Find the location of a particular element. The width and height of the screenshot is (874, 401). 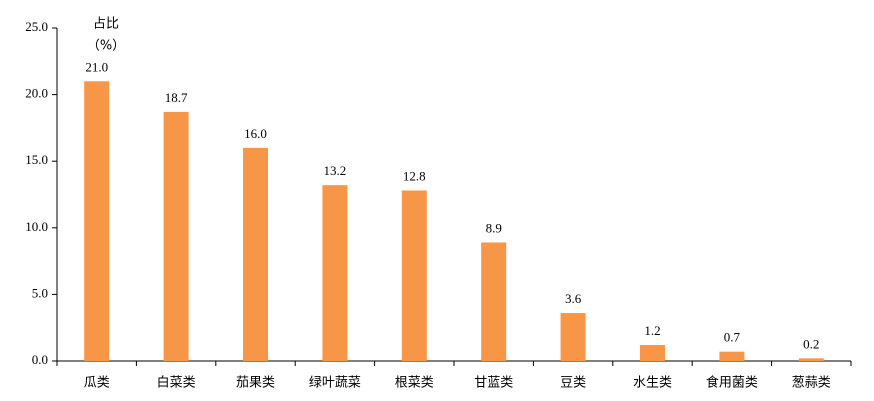

x-tick-label: 白菜类 is located at coordinates (176, 383).